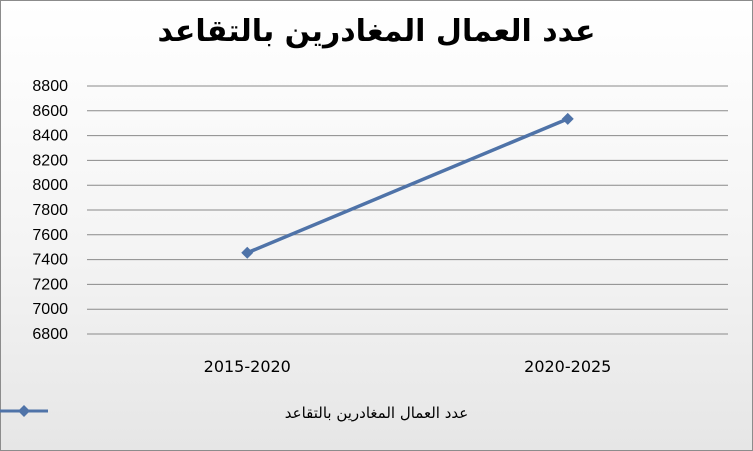  I want to click on legend: عدد العمال المغادرين بالتقاعد, so click(376, 413).